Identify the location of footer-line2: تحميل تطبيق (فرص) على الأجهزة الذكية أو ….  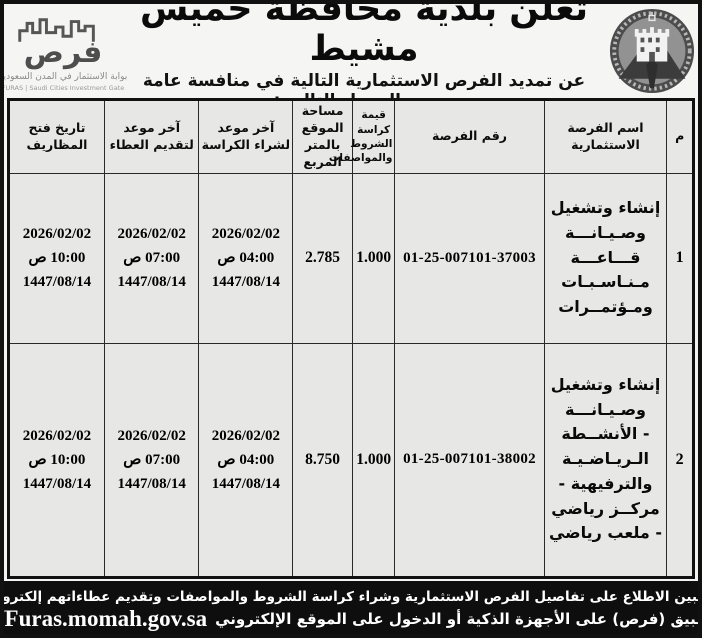
(349, 619).